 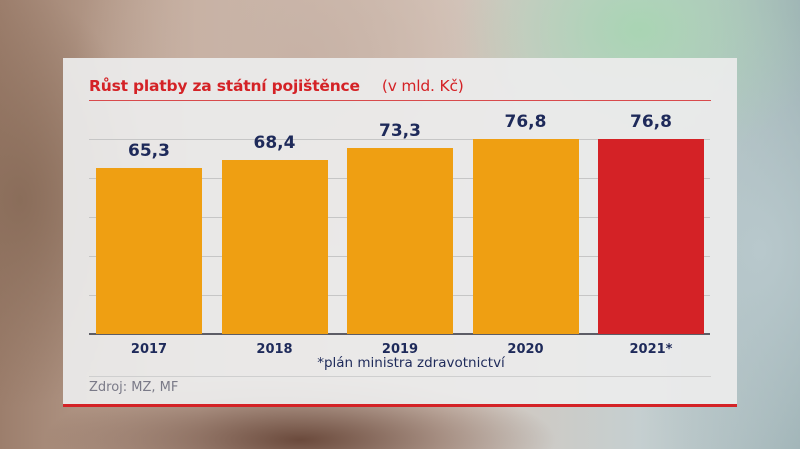 I want to click on category-label: 2021*, so click(x=651, y=349).